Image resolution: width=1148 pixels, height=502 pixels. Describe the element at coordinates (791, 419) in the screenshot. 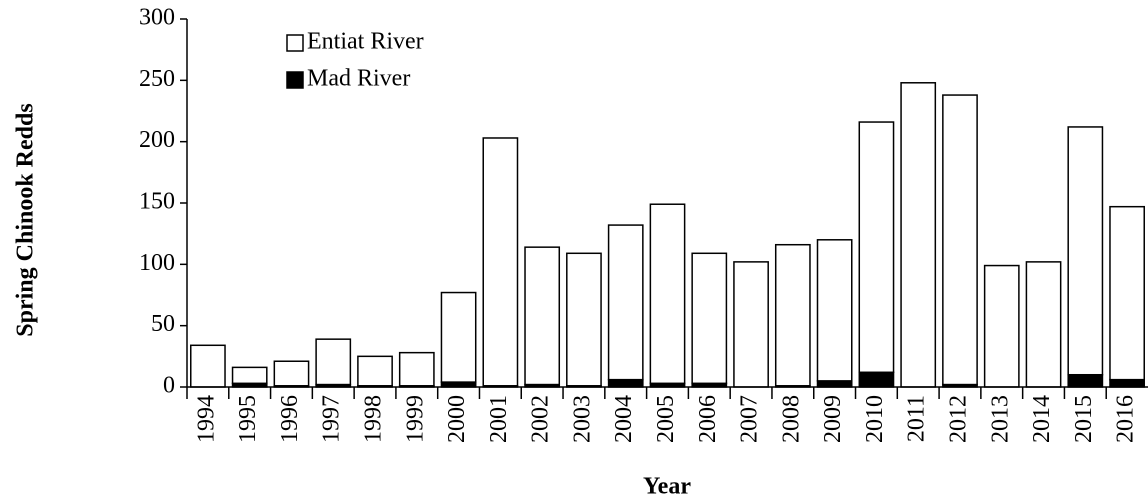

I see `x-tick-label: 2008` at that location.